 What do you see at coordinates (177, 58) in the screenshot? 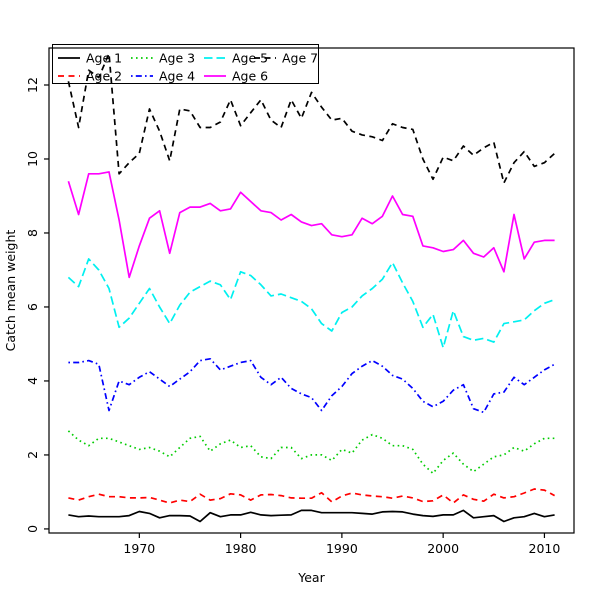
I see `legend-label-age-3: Age 3` at bounding box center [177, 58].